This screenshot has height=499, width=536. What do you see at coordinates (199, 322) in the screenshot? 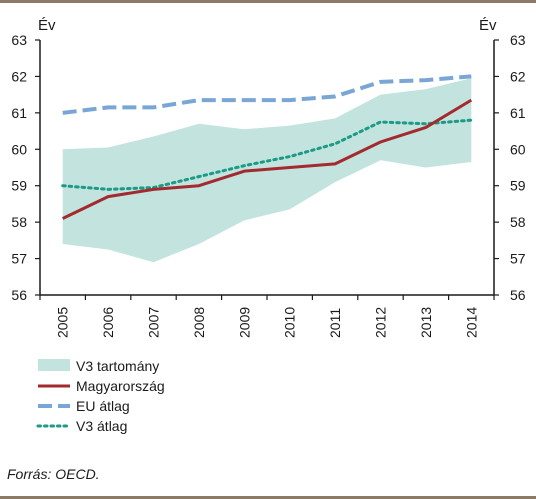
I see `x-tick-label: 2008` at bounding box center [199, 322].